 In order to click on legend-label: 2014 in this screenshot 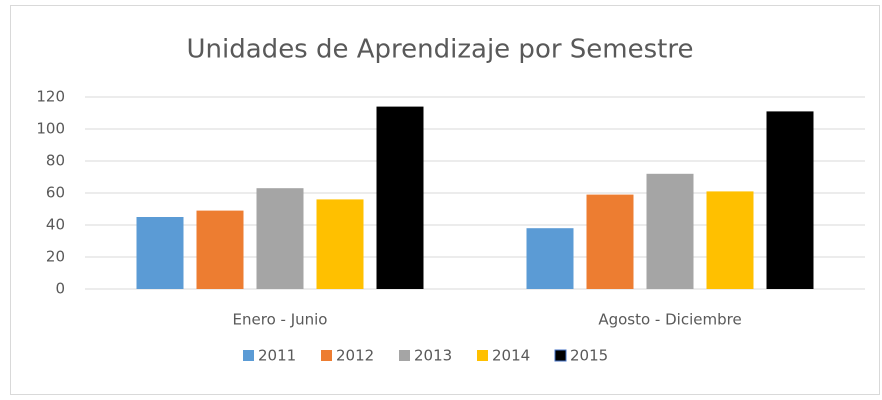, I will do `click(511, 356)`.